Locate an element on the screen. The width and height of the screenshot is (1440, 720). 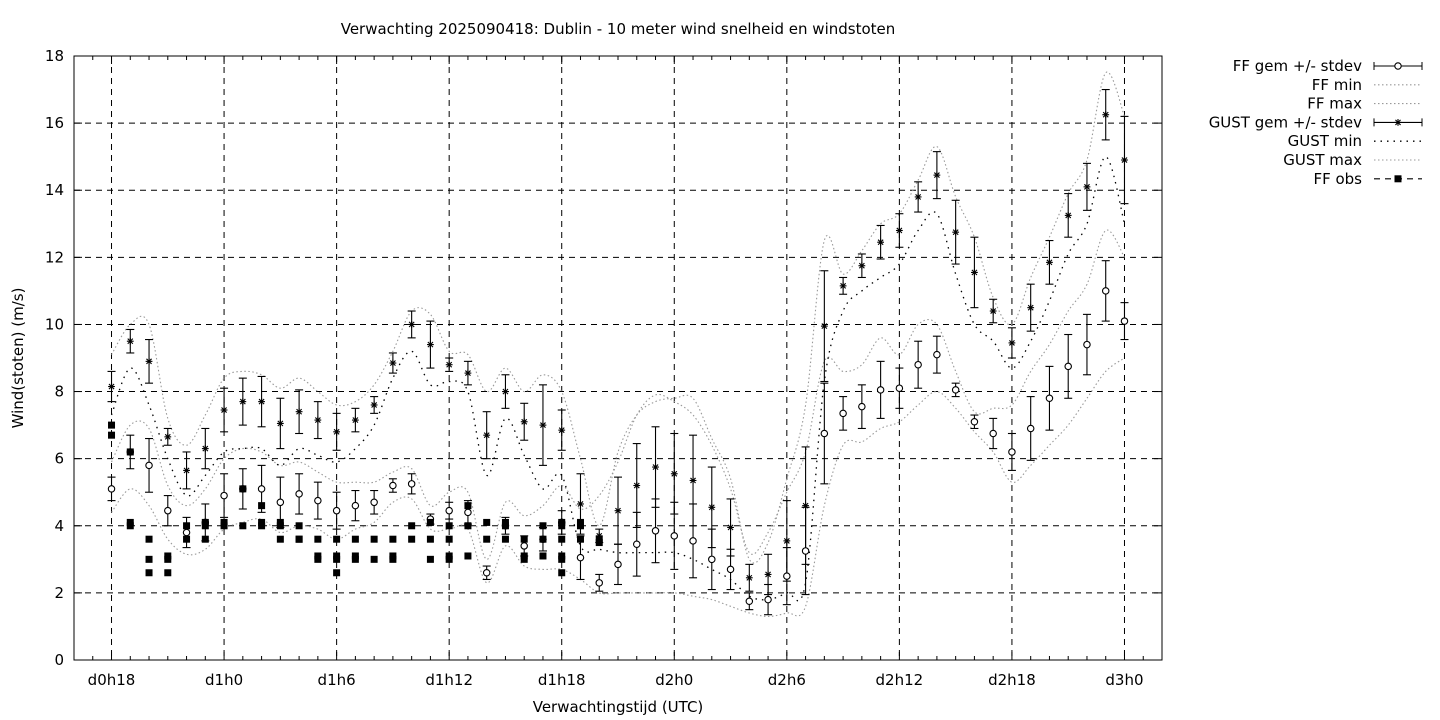
y-tick-label: 12 is located at coordinates (54, 257).